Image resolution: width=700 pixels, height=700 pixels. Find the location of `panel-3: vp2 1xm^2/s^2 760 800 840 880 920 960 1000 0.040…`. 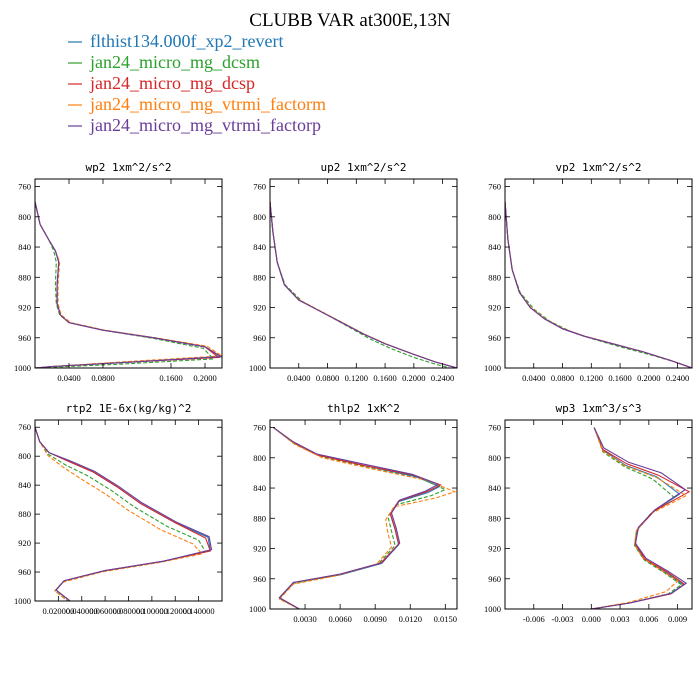

panel-3: vp2 1xm^2/s^2 760 800 840 880 920 960 1000 0.040… is located at coordinates (588, 272).